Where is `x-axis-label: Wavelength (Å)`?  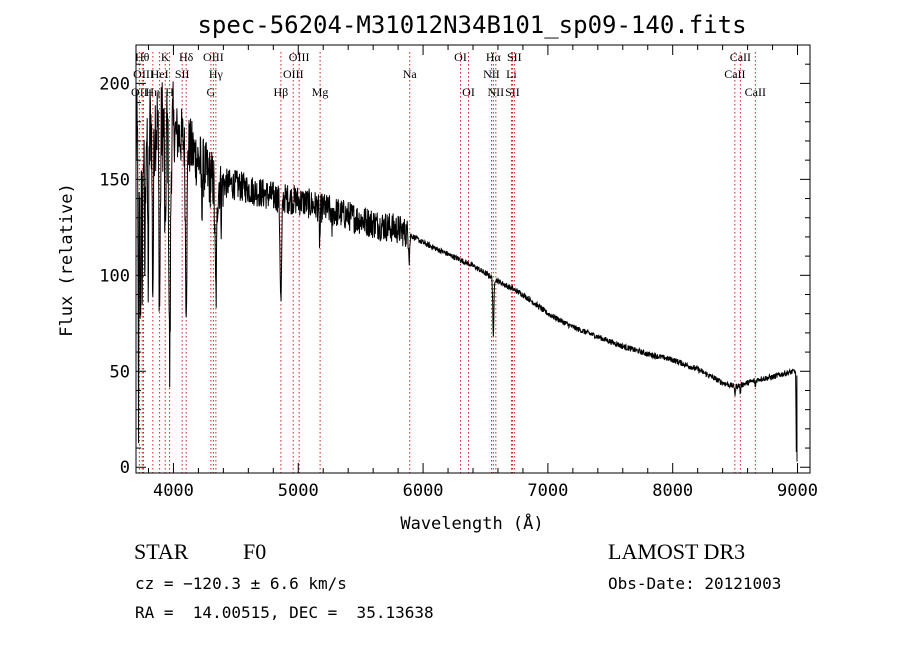 x-axis-label: Wavelength (Å) is located at coordinates (471, 523).